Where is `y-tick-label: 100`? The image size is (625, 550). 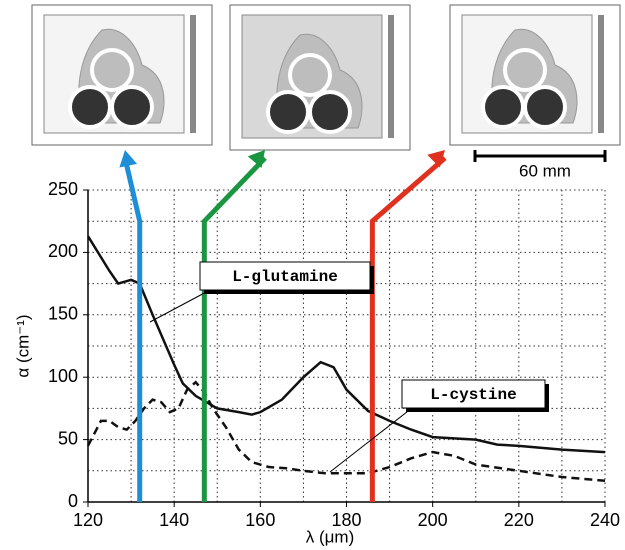 y-tick-label: 100 is located at coordinates (63, 376).